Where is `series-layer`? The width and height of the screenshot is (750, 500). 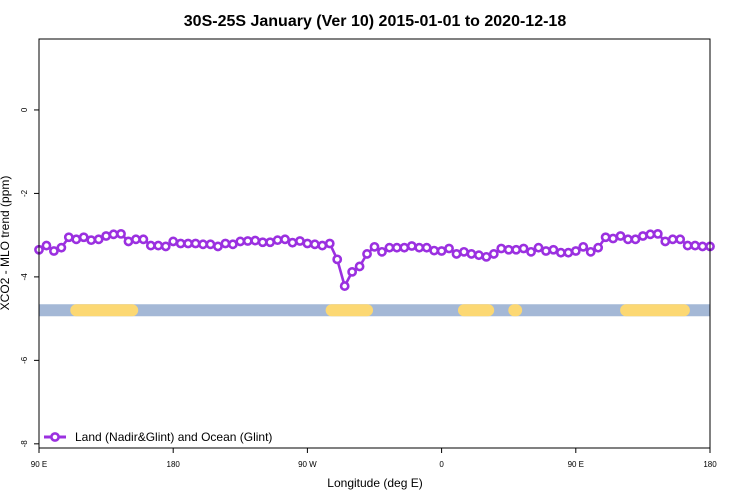 series-layer is located at coordinates (374, 260).